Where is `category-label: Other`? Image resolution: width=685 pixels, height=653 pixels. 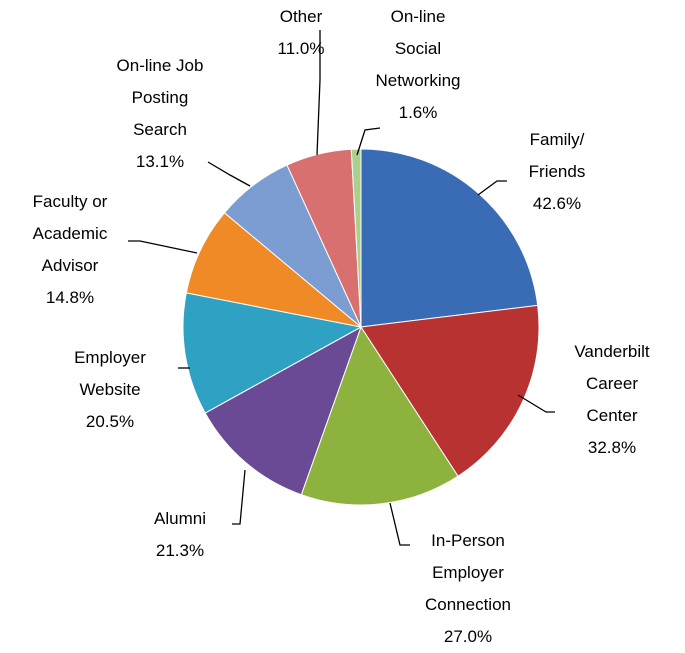
category-label: Other is located at coordinates (301, 16).